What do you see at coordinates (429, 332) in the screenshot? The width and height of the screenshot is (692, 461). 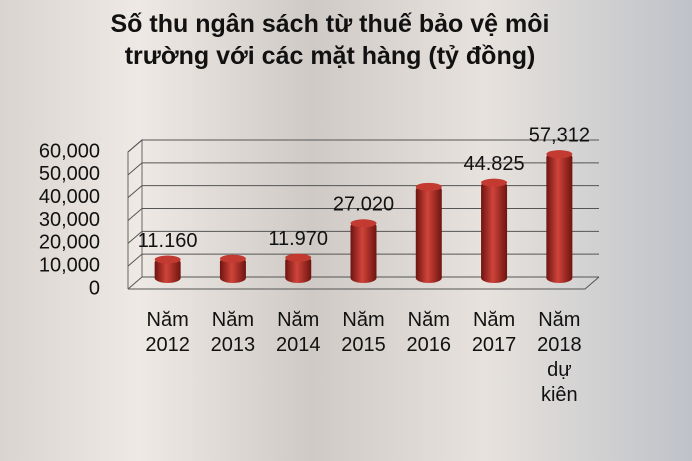 I see `x-tick-label: Năm 2016` at bounding box center [429, 332].